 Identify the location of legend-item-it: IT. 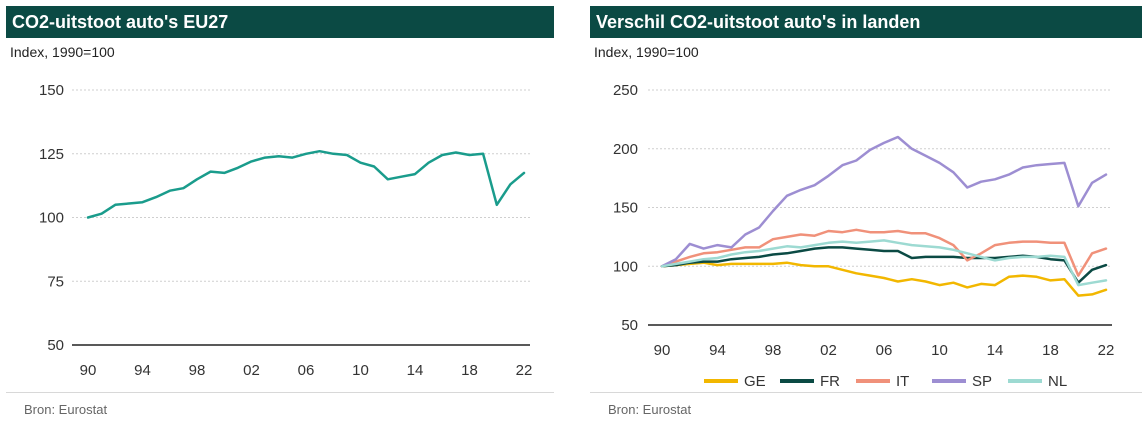
(882, 381).